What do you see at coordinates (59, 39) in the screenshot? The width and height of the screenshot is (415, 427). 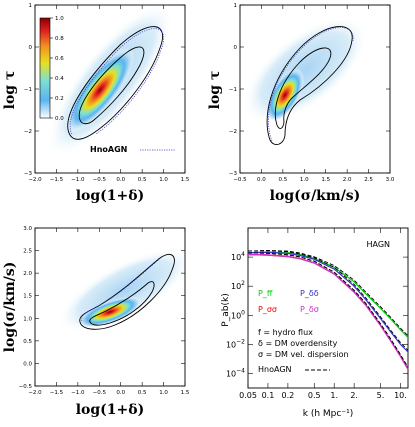 I see `colorbar-tick-label: 0.8` at bounding box center [59, 39].